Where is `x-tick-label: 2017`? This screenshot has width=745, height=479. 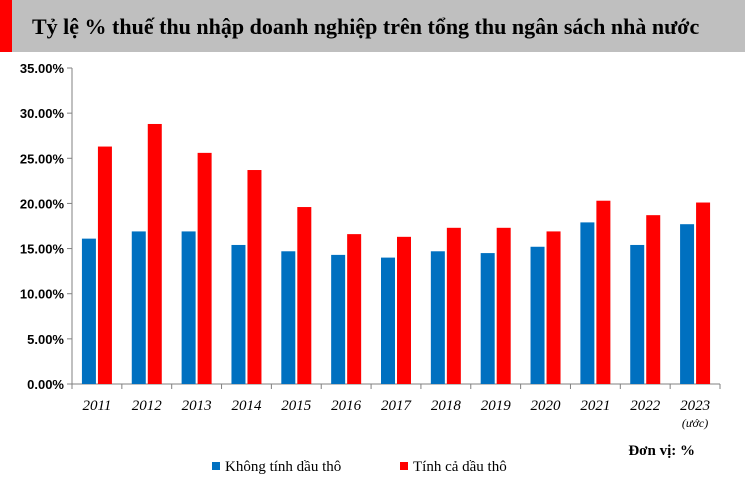 x-tick-label: 2017 is located at coordinates (397, 406).